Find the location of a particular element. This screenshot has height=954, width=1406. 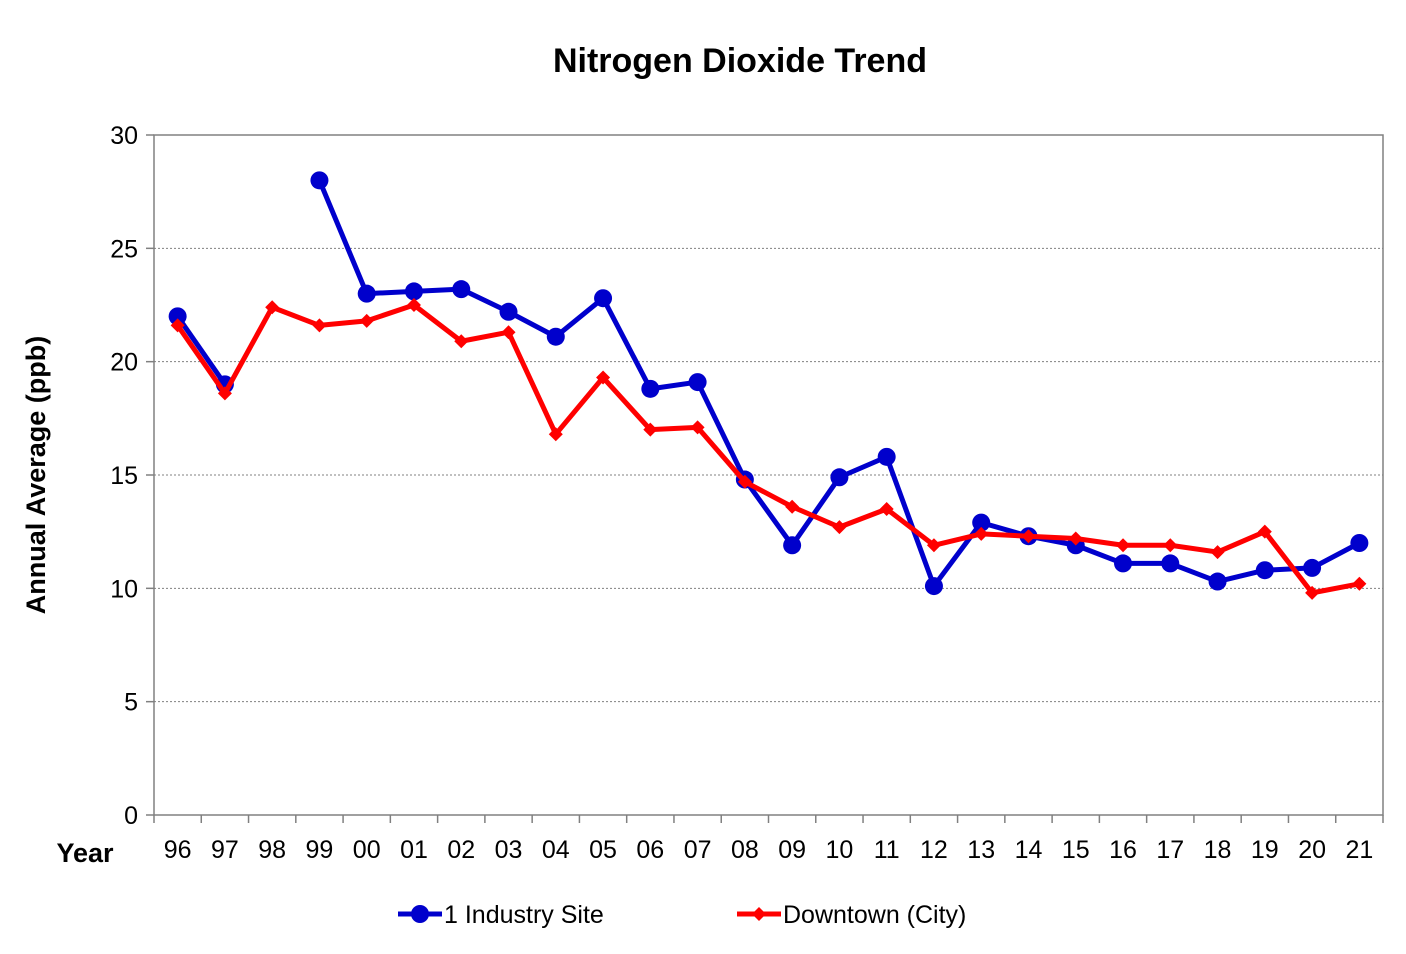

x-tick-label: 06 is located at coordinates (650, 850).